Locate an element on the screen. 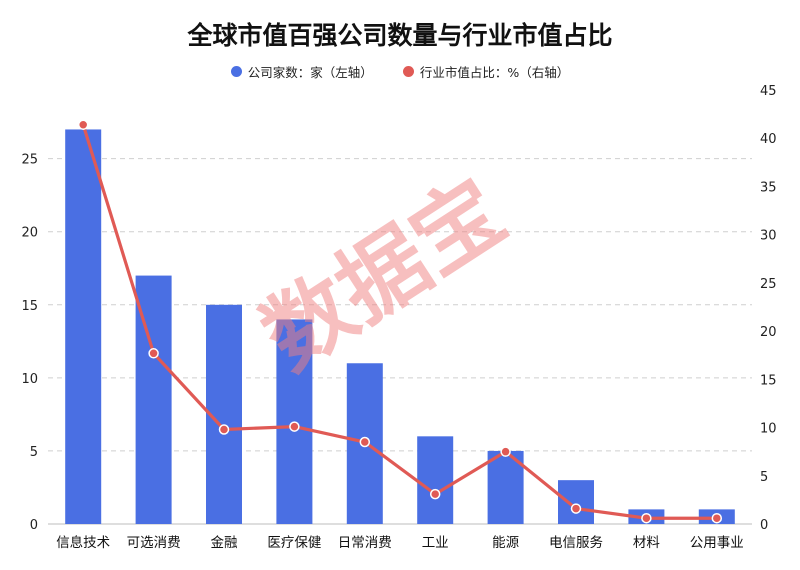 Image resolution: width=800 pixels, height=570 pixels. legend-item-bar: 公司家数：家（左轴） is located at coordinates (301, 71).